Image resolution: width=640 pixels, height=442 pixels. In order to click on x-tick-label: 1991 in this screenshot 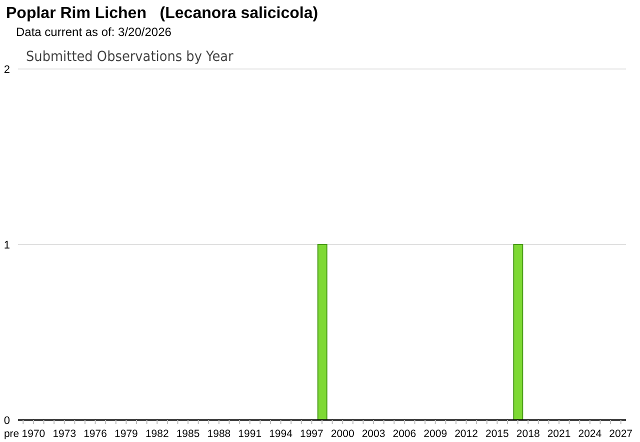, I will do `click(250, 434)`.